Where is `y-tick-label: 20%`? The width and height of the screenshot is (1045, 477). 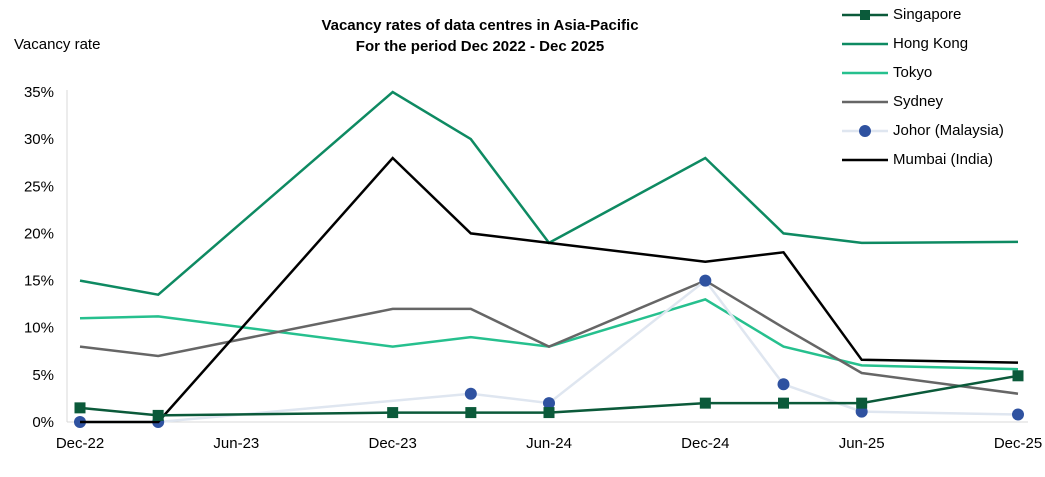 y-tick-label: 20% is located at coordinates (39, 233).